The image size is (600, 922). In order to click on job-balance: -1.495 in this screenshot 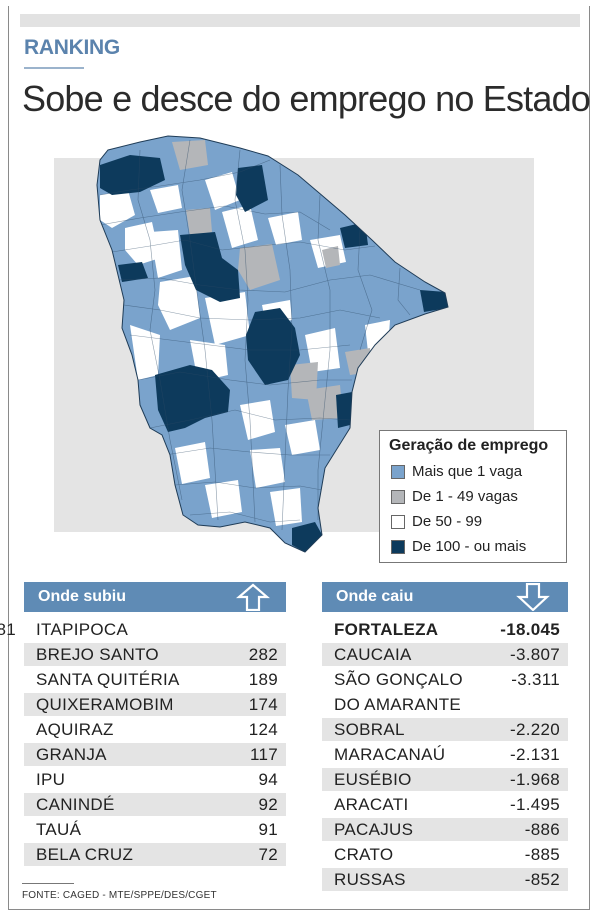, I will do `click(534, 804)`.